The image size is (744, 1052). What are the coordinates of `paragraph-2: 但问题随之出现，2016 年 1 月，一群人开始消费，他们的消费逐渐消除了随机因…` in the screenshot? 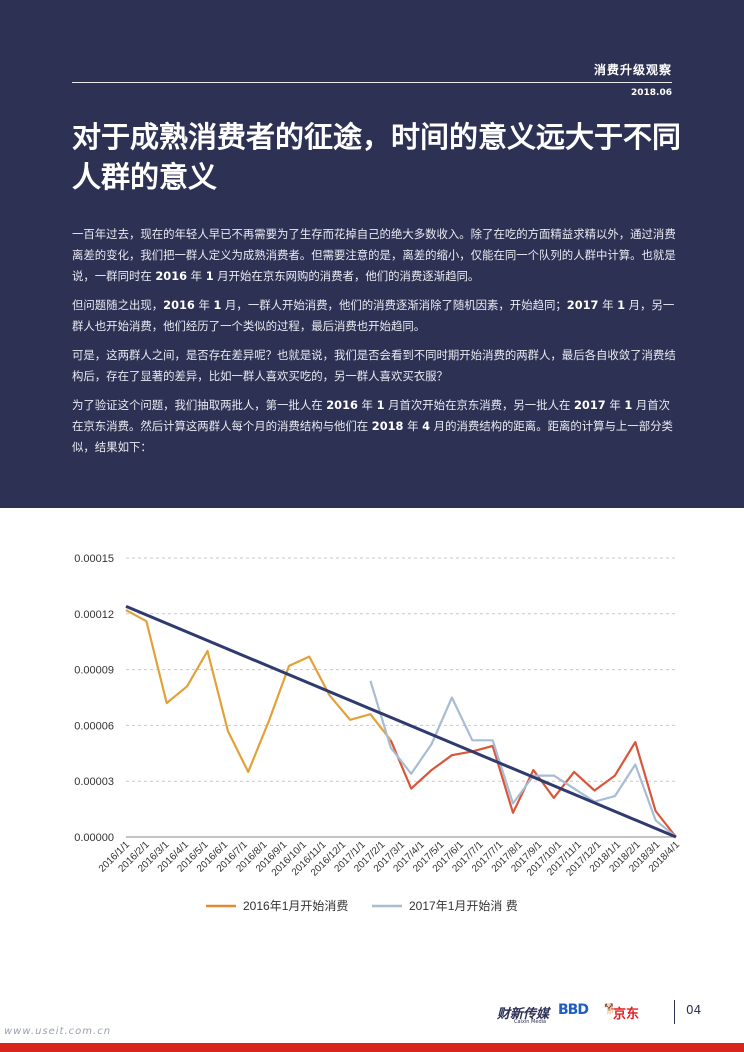 It's located at (373, 315).